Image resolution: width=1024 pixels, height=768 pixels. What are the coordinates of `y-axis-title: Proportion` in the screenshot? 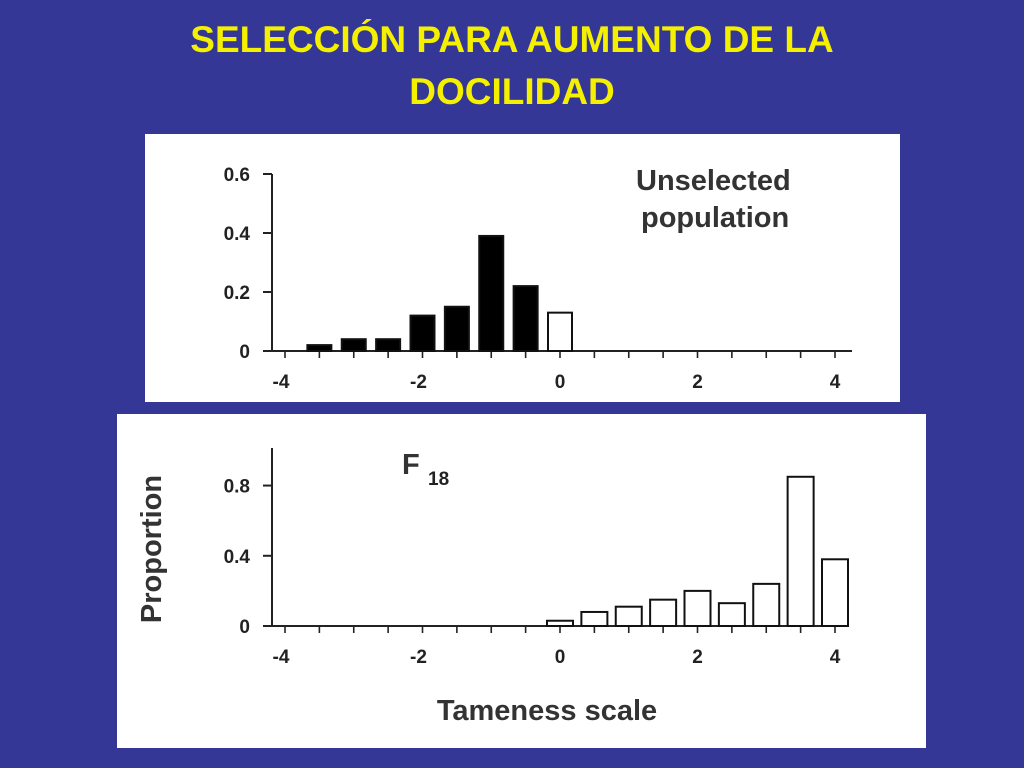 It's located at (152, 549).